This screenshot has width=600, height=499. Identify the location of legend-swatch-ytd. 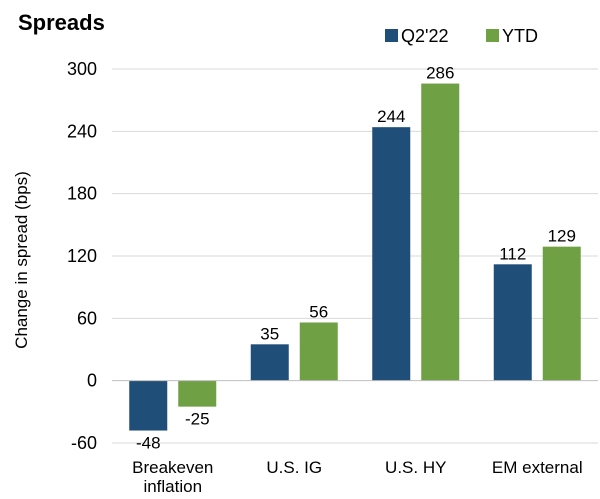
(492, 35).